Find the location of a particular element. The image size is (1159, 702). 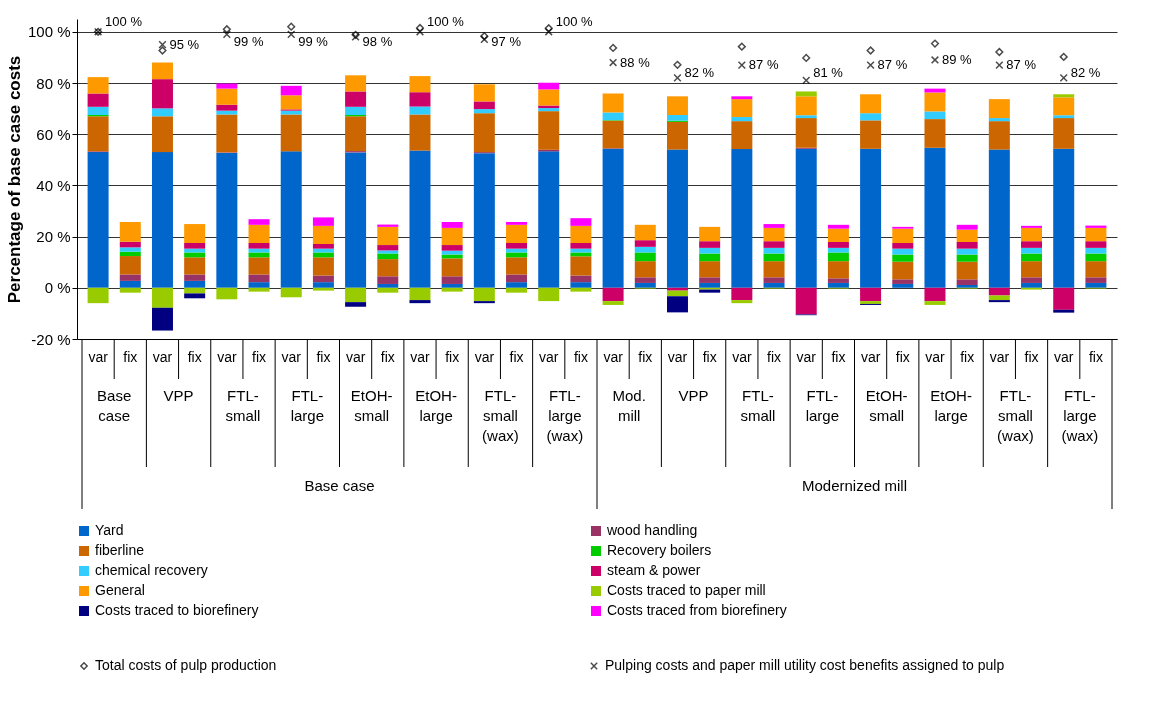

data-label: 89 % is located at coordinates (957, 59).